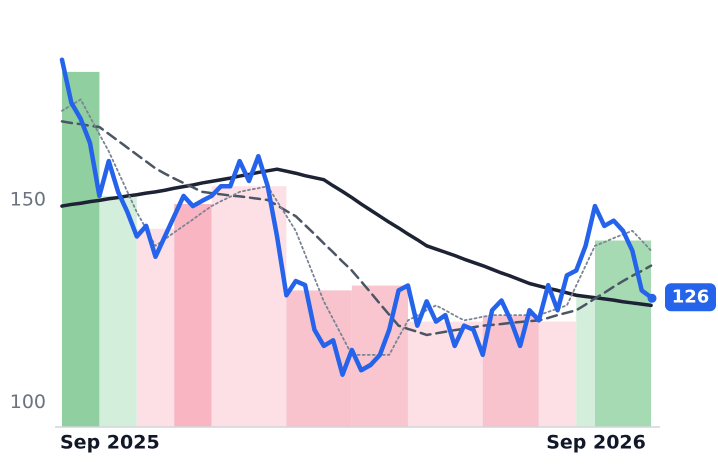  I want to click on last-value-badge, so click(690, 297).